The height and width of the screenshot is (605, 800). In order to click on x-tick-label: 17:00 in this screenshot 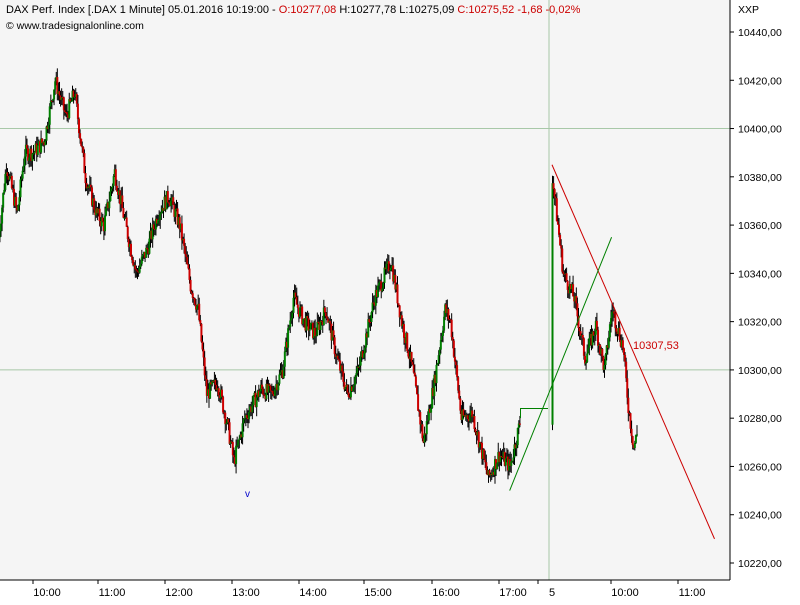, I will do `click(513, 593)`.